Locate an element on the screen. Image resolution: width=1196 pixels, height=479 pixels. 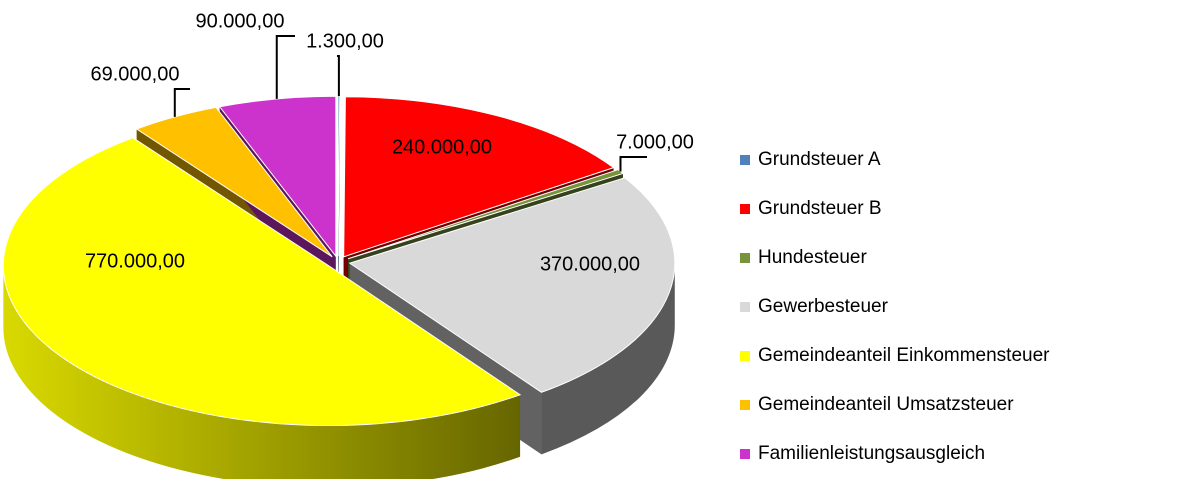
legend-label: Hundesteuer is located at coordinates (812, 257).